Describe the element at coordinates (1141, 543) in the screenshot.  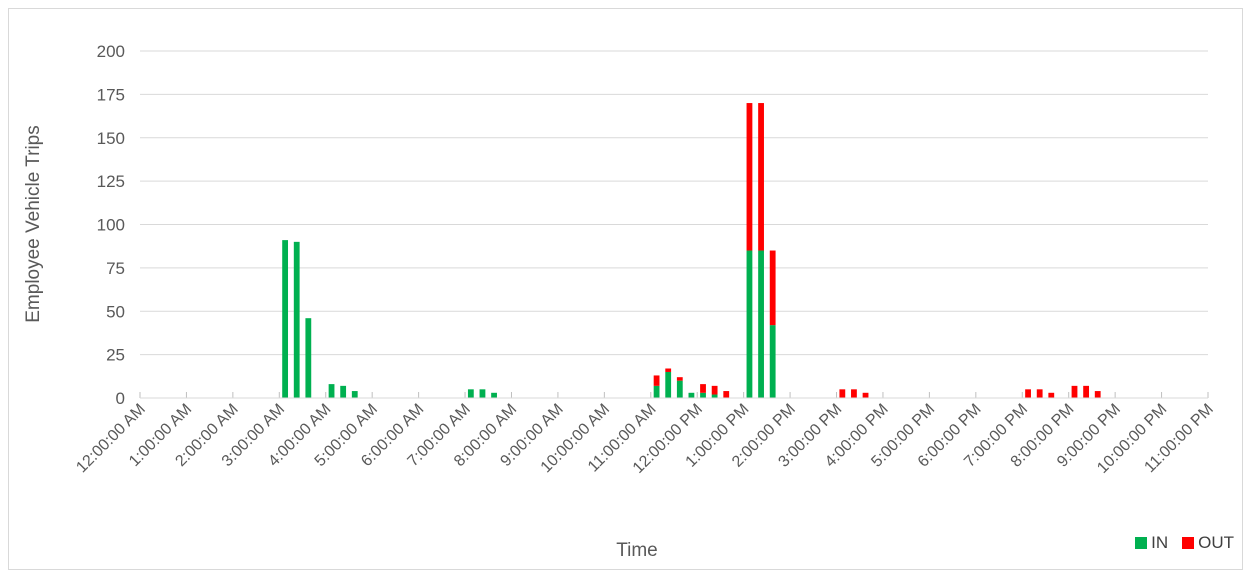
I see `legend-swatch-in` at that location.